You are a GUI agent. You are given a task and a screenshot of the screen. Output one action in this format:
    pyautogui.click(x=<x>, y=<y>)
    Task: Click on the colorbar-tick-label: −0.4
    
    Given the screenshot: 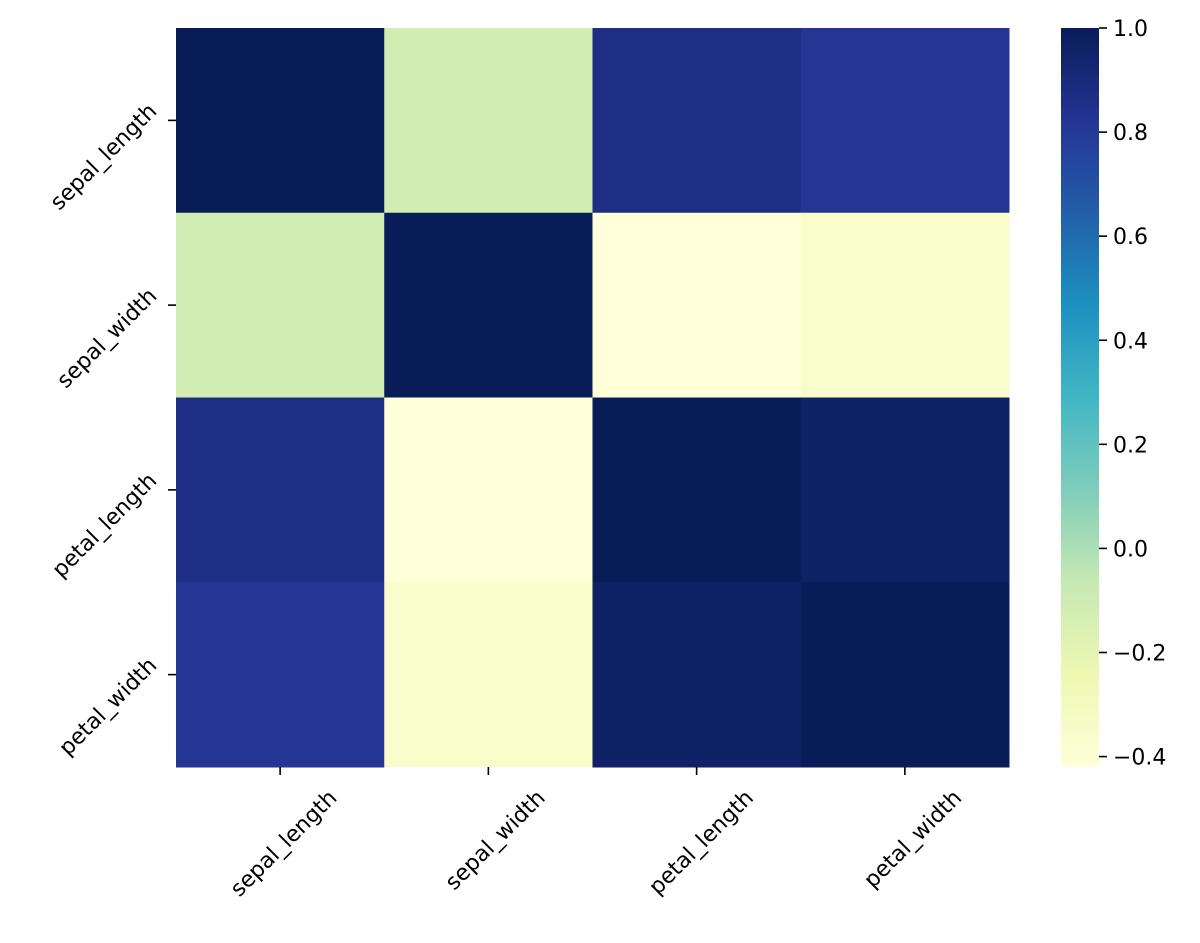 What is the action you would take?
    pyautogui.click(x=1139, y=758)
    